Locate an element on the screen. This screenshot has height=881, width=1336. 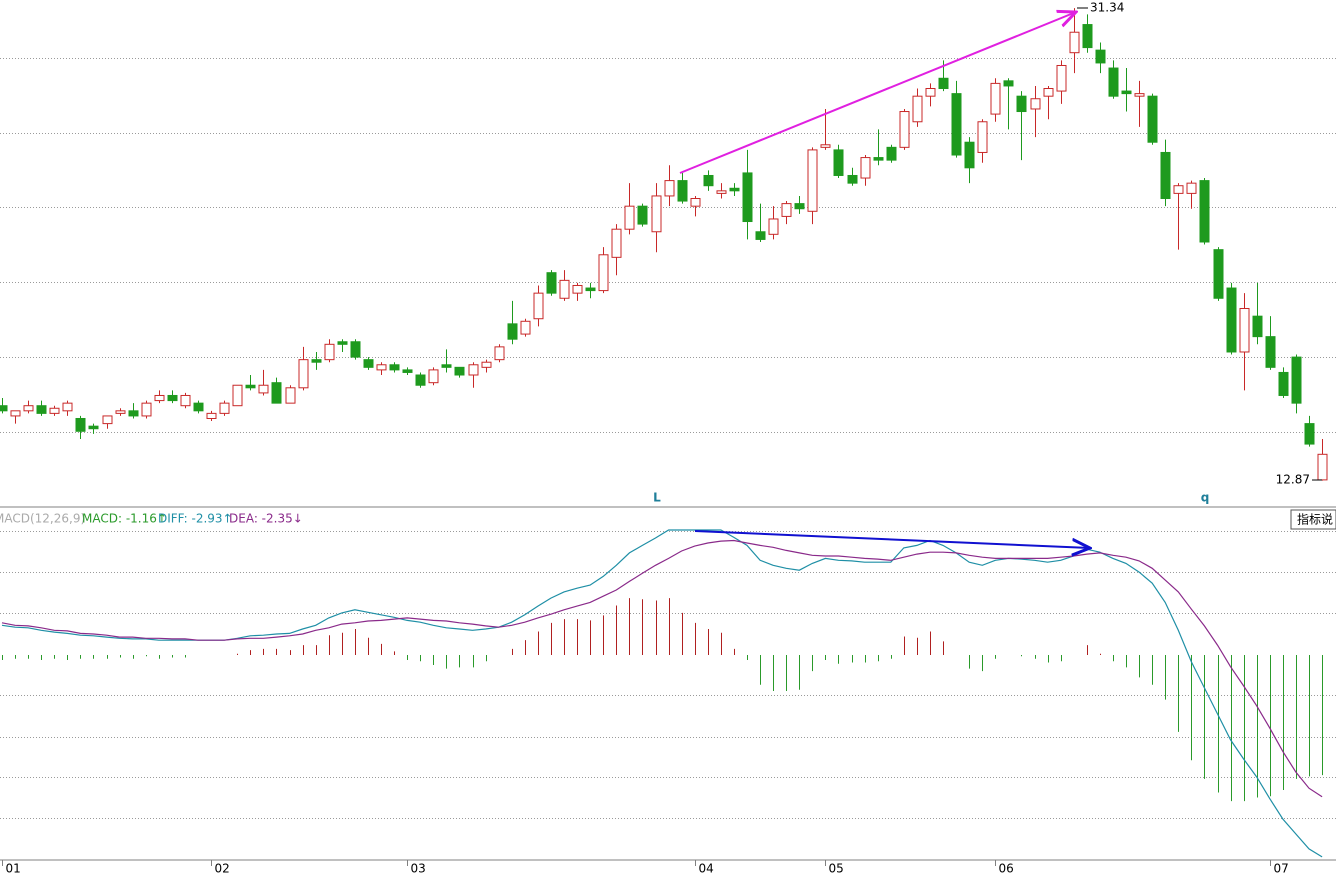
divergence-arrow is located at coordinates (892, 539).